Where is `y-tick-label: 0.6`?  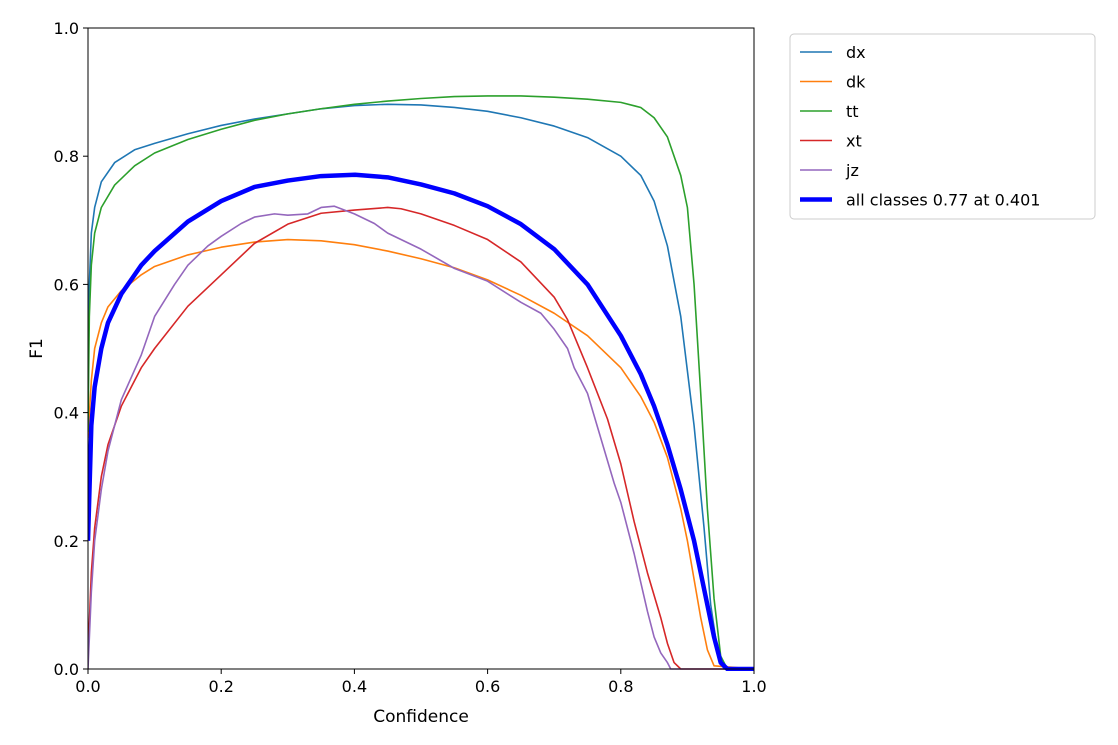 y-tick-label: 0.6 is located at coordinates (66, 284).